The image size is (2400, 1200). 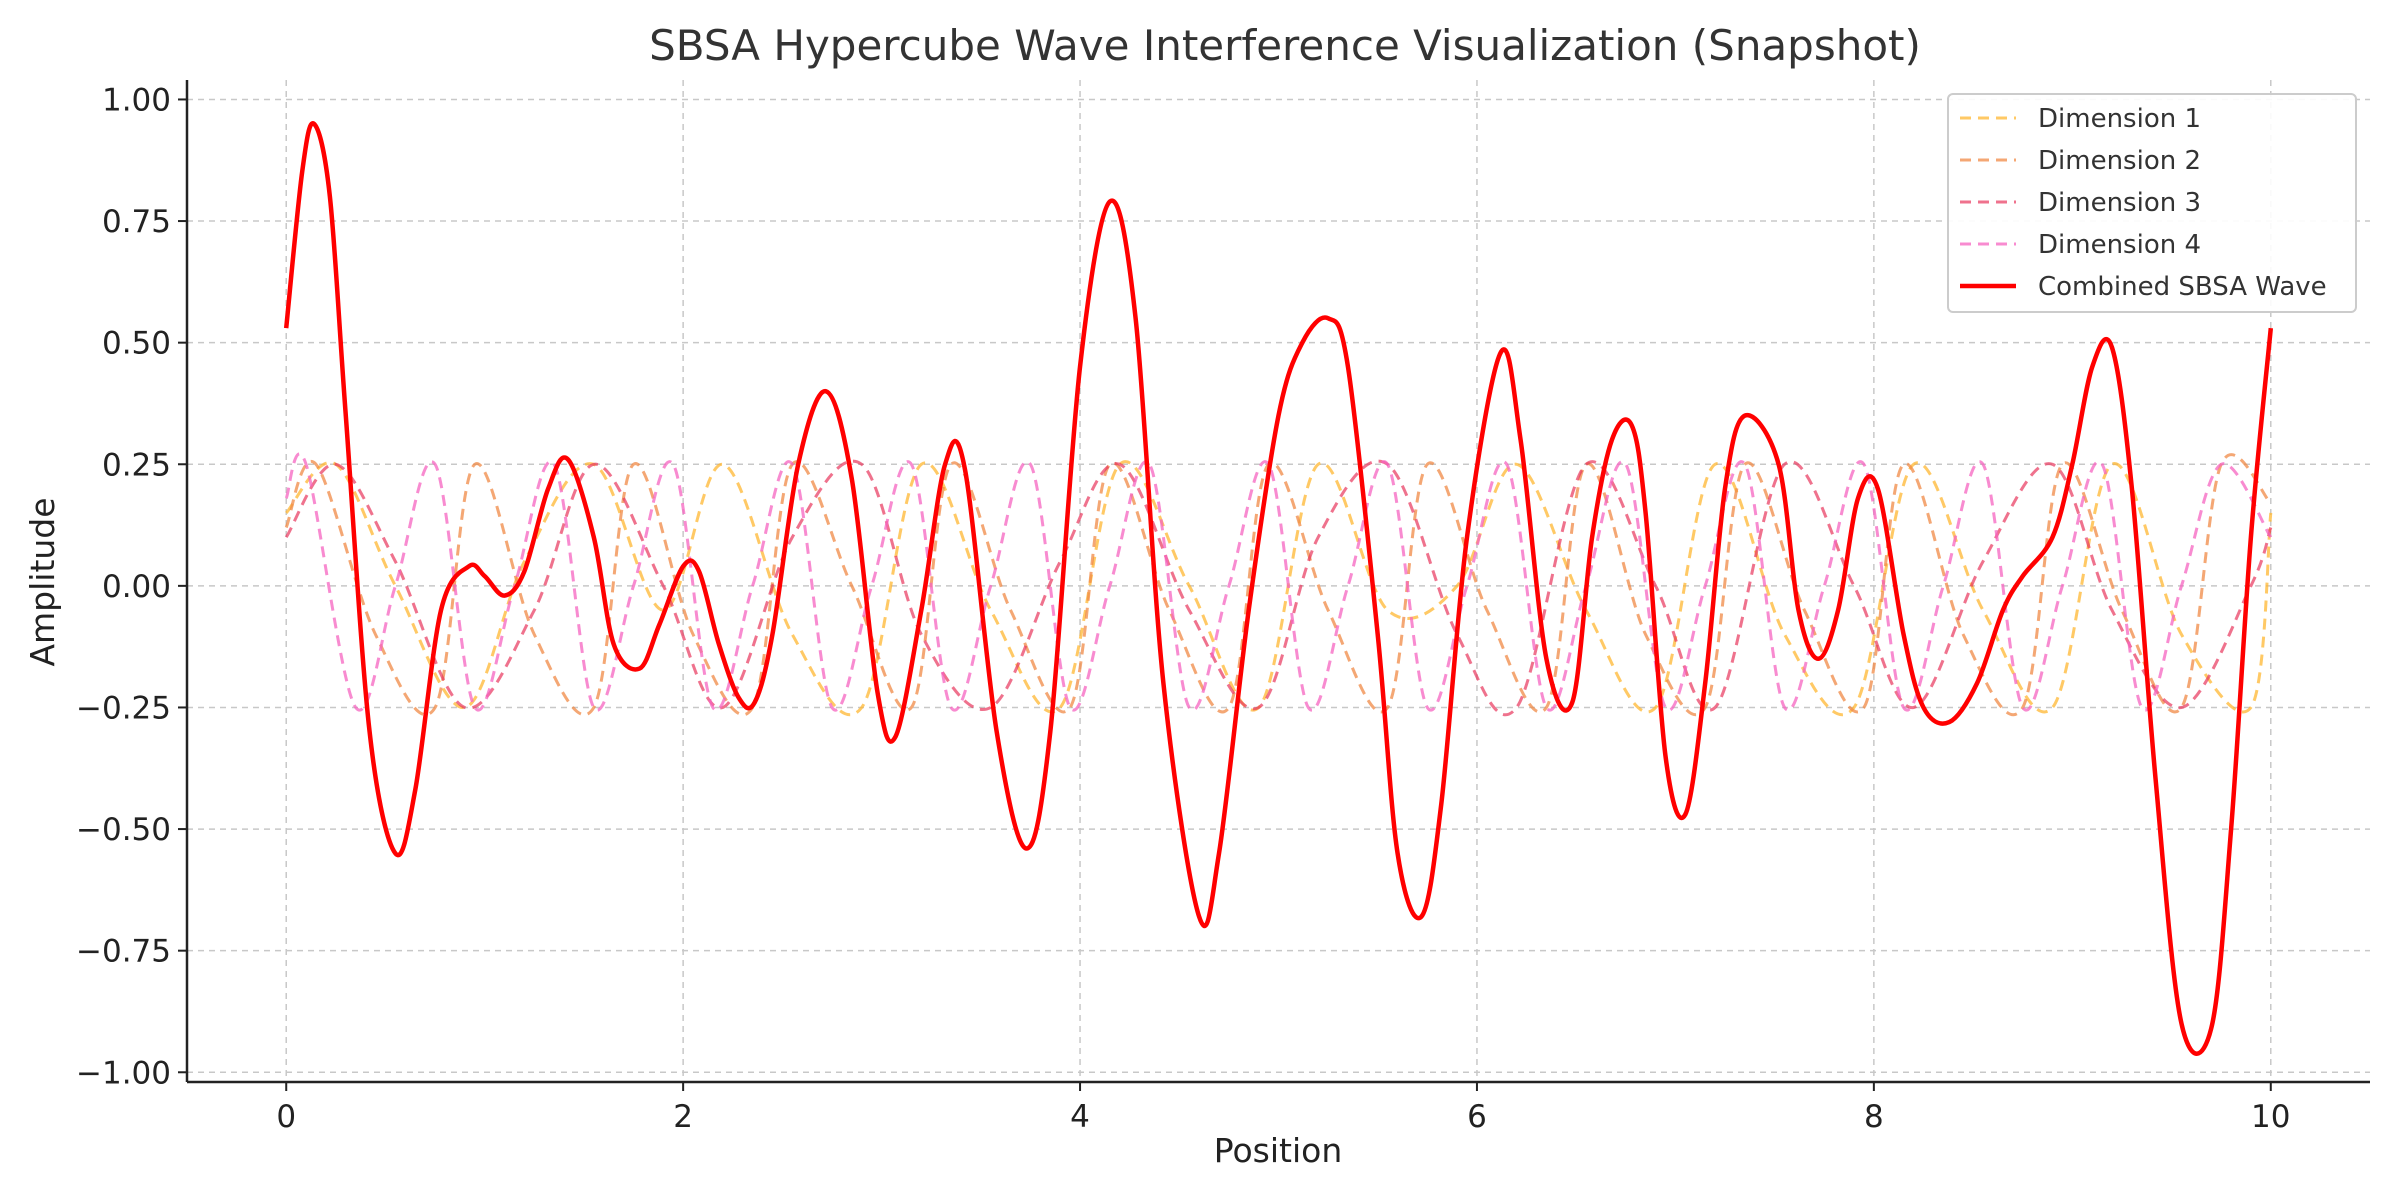 What do you see at coordinates (123, 708) in the screenshot?
I see `y-tick-label: −0.25` at bounding box center [123, 708].